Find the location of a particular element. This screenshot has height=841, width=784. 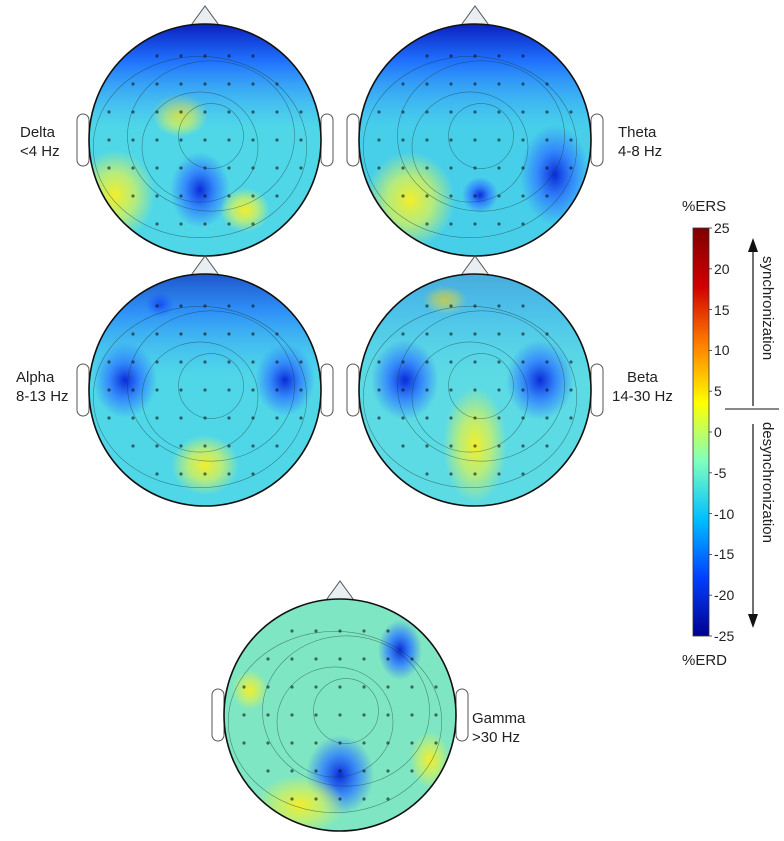

alpha-name: Alpha is located at coordinates (35, 377).